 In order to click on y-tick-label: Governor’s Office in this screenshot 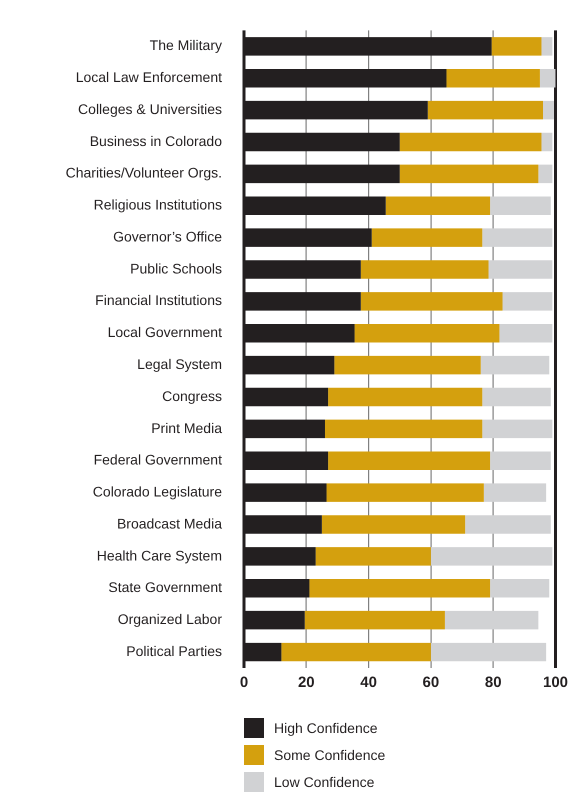, I will do `click(167, 236)`.